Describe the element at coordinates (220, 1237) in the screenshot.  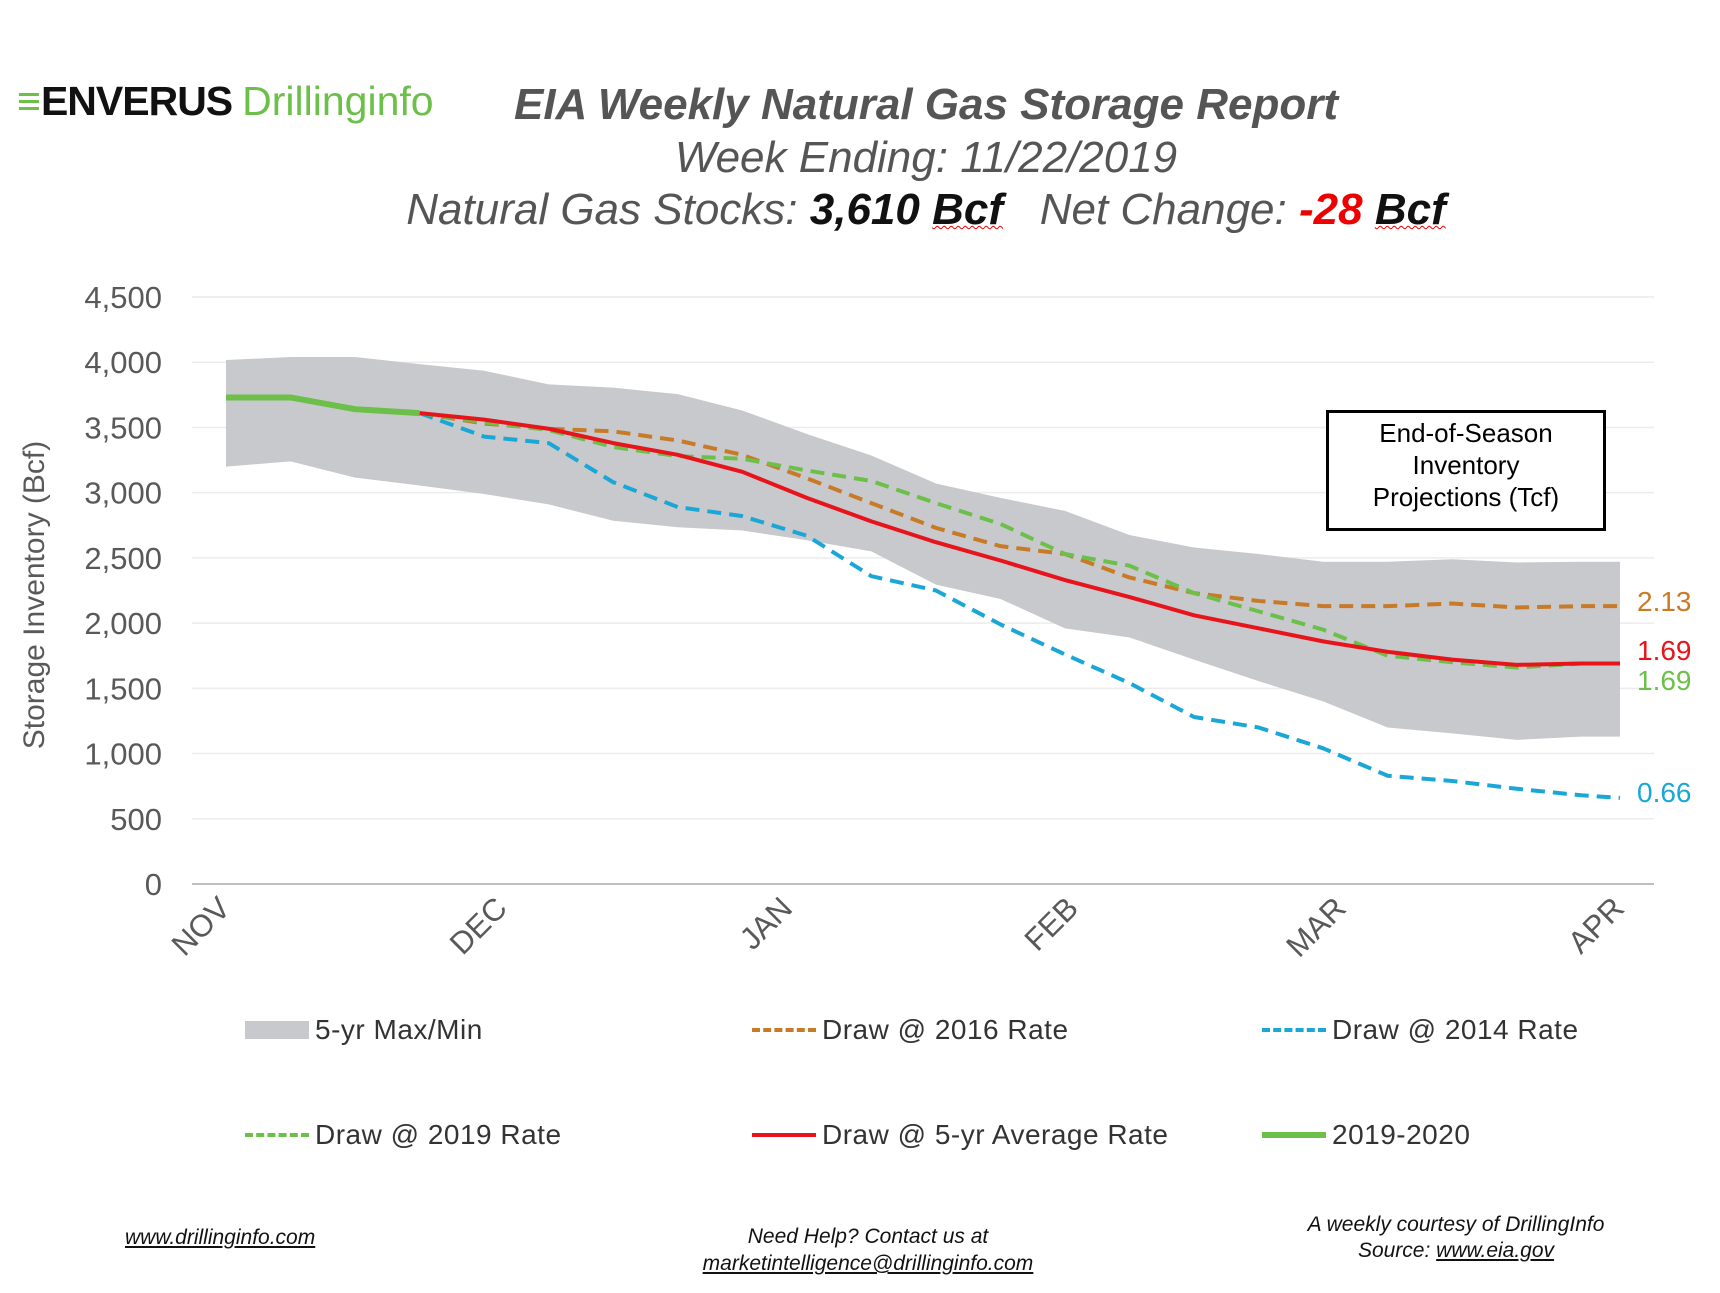
I see `site-link: www.drillinginfo.com` at that location.